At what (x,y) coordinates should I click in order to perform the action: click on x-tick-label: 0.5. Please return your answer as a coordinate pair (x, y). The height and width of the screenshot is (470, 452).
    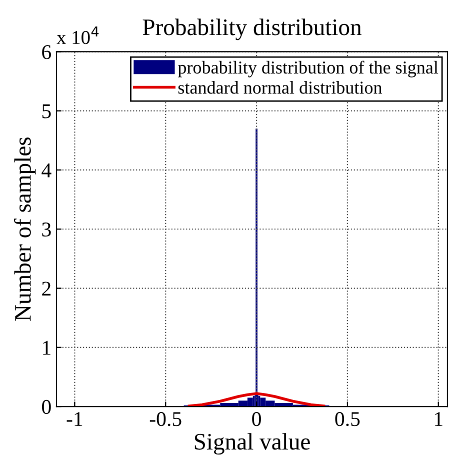
    Looking at the image, I should click on (347, 419).